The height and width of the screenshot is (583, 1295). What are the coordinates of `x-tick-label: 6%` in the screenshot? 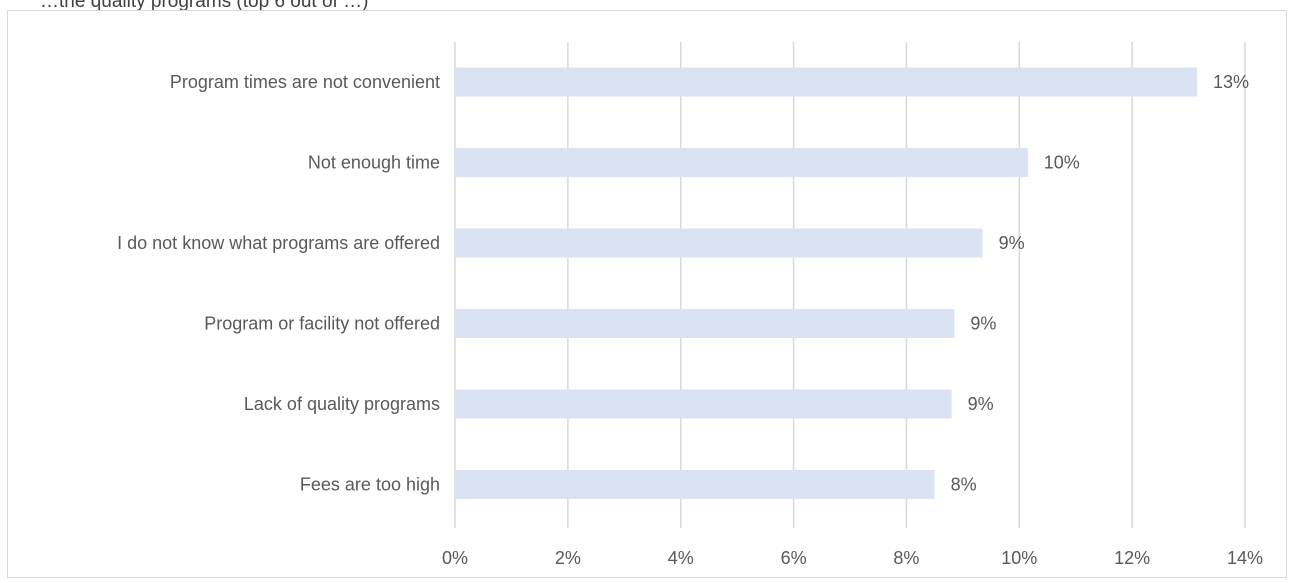 It's located at (794, 558).